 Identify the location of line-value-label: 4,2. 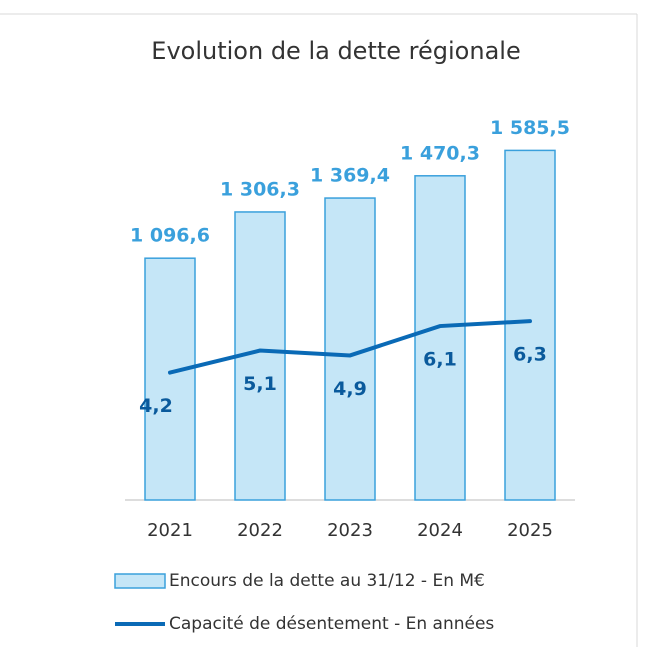
(156, 406).